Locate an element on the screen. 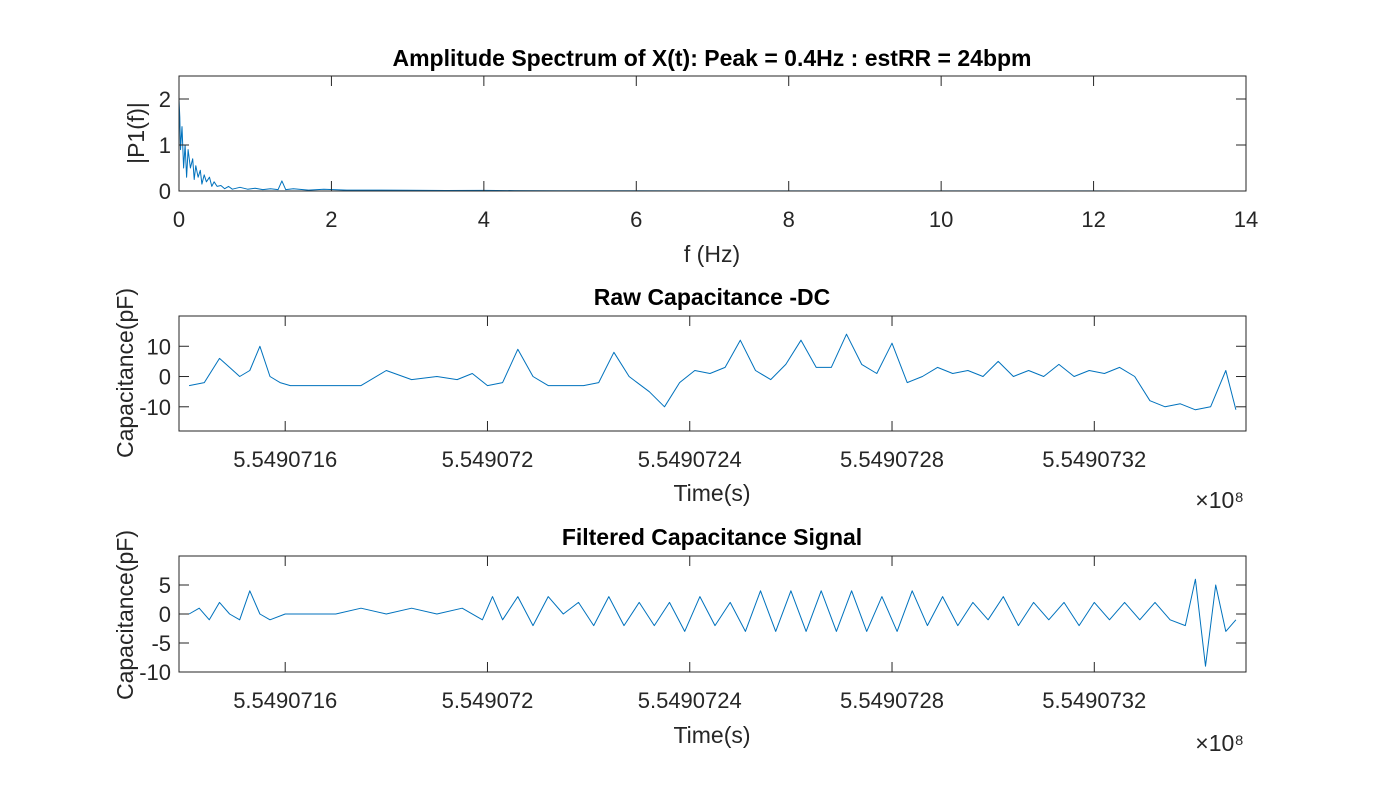 This screenshot has width=1378, height=802. filtered-title: Filtered Capacitance Signal is located at coordinates (712, 537).